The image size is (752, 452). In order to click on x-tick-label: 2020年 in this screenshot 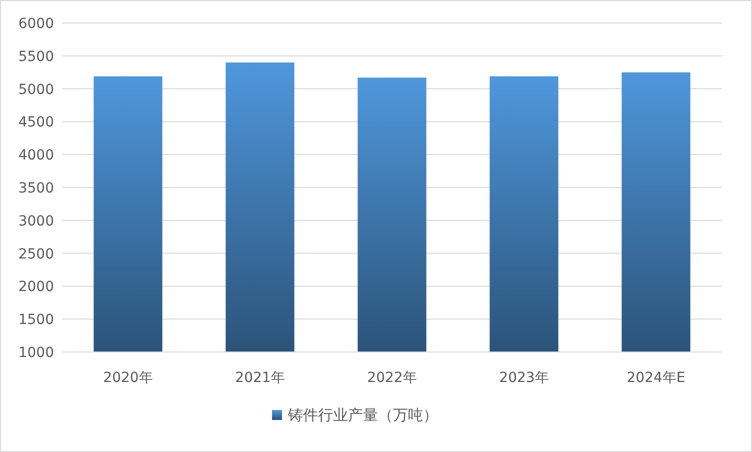, I will do `click(128, 378)`.